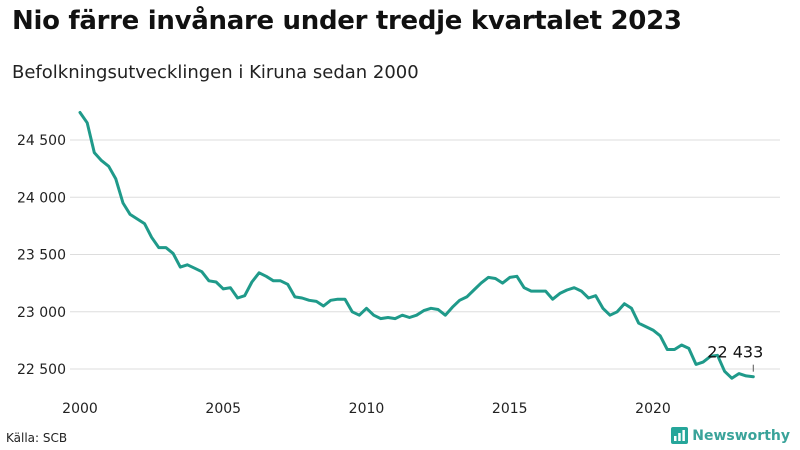  What do you see at coordinates (223, 409) in the screenshot?
I see `x-tick-label: 2005` at bounding box center [223, 409].